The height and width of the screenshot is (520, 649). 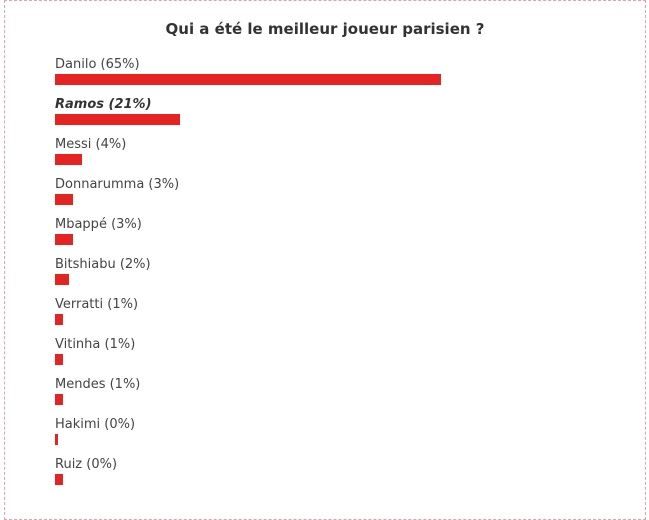 I want to click on poll-option-label: Mendes (1%), so click(x=98, y=384).